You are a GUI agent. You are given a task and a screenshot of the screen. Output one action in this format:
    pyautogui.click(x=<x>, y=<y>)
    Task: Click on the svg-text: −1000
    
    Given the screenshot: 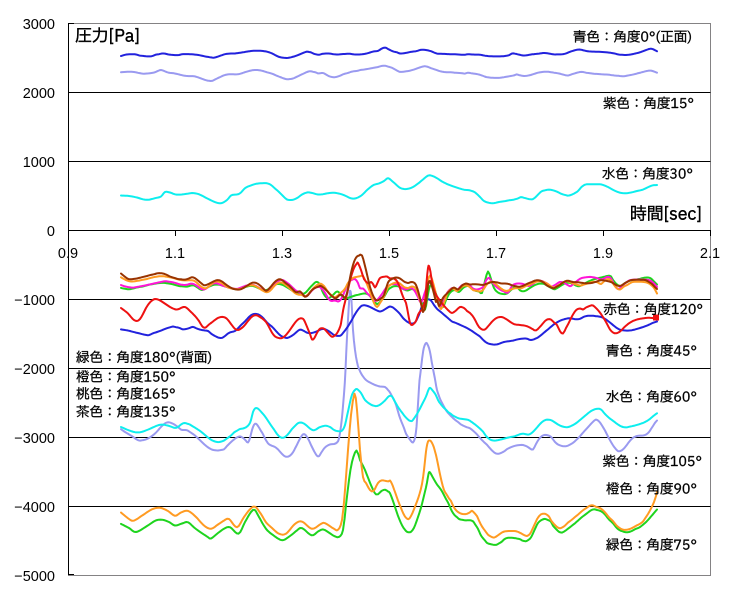 What is the action you would take?
    pyautogui.click(x=34, y=301)
    